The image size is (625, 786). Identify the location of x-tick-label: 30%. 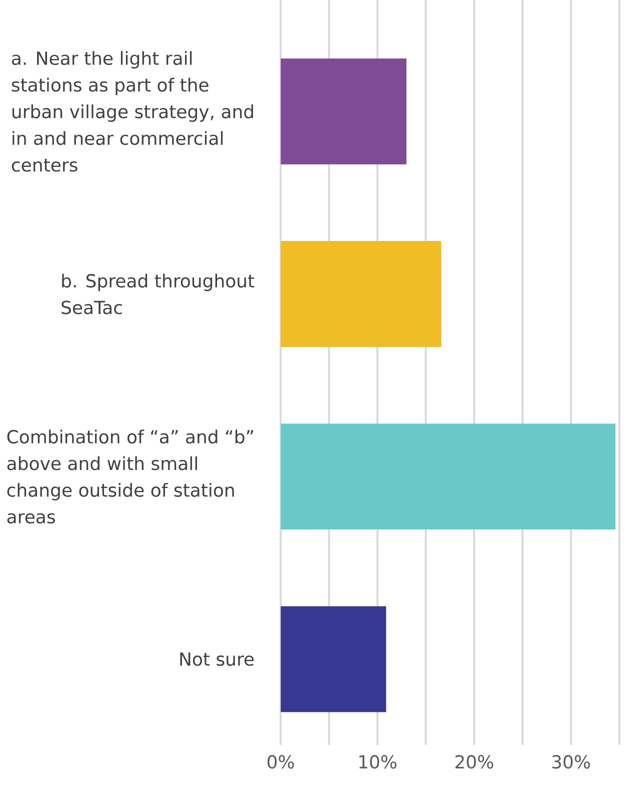
(571, 762).